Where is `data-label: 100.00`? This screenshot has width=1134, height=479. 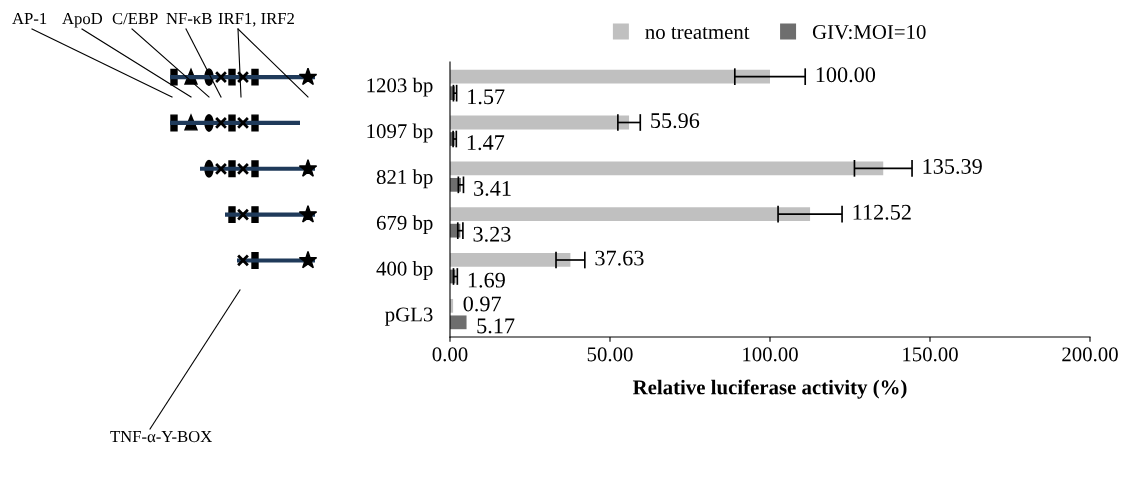
data-label: 100.00 is located at coordinates (846, 75).